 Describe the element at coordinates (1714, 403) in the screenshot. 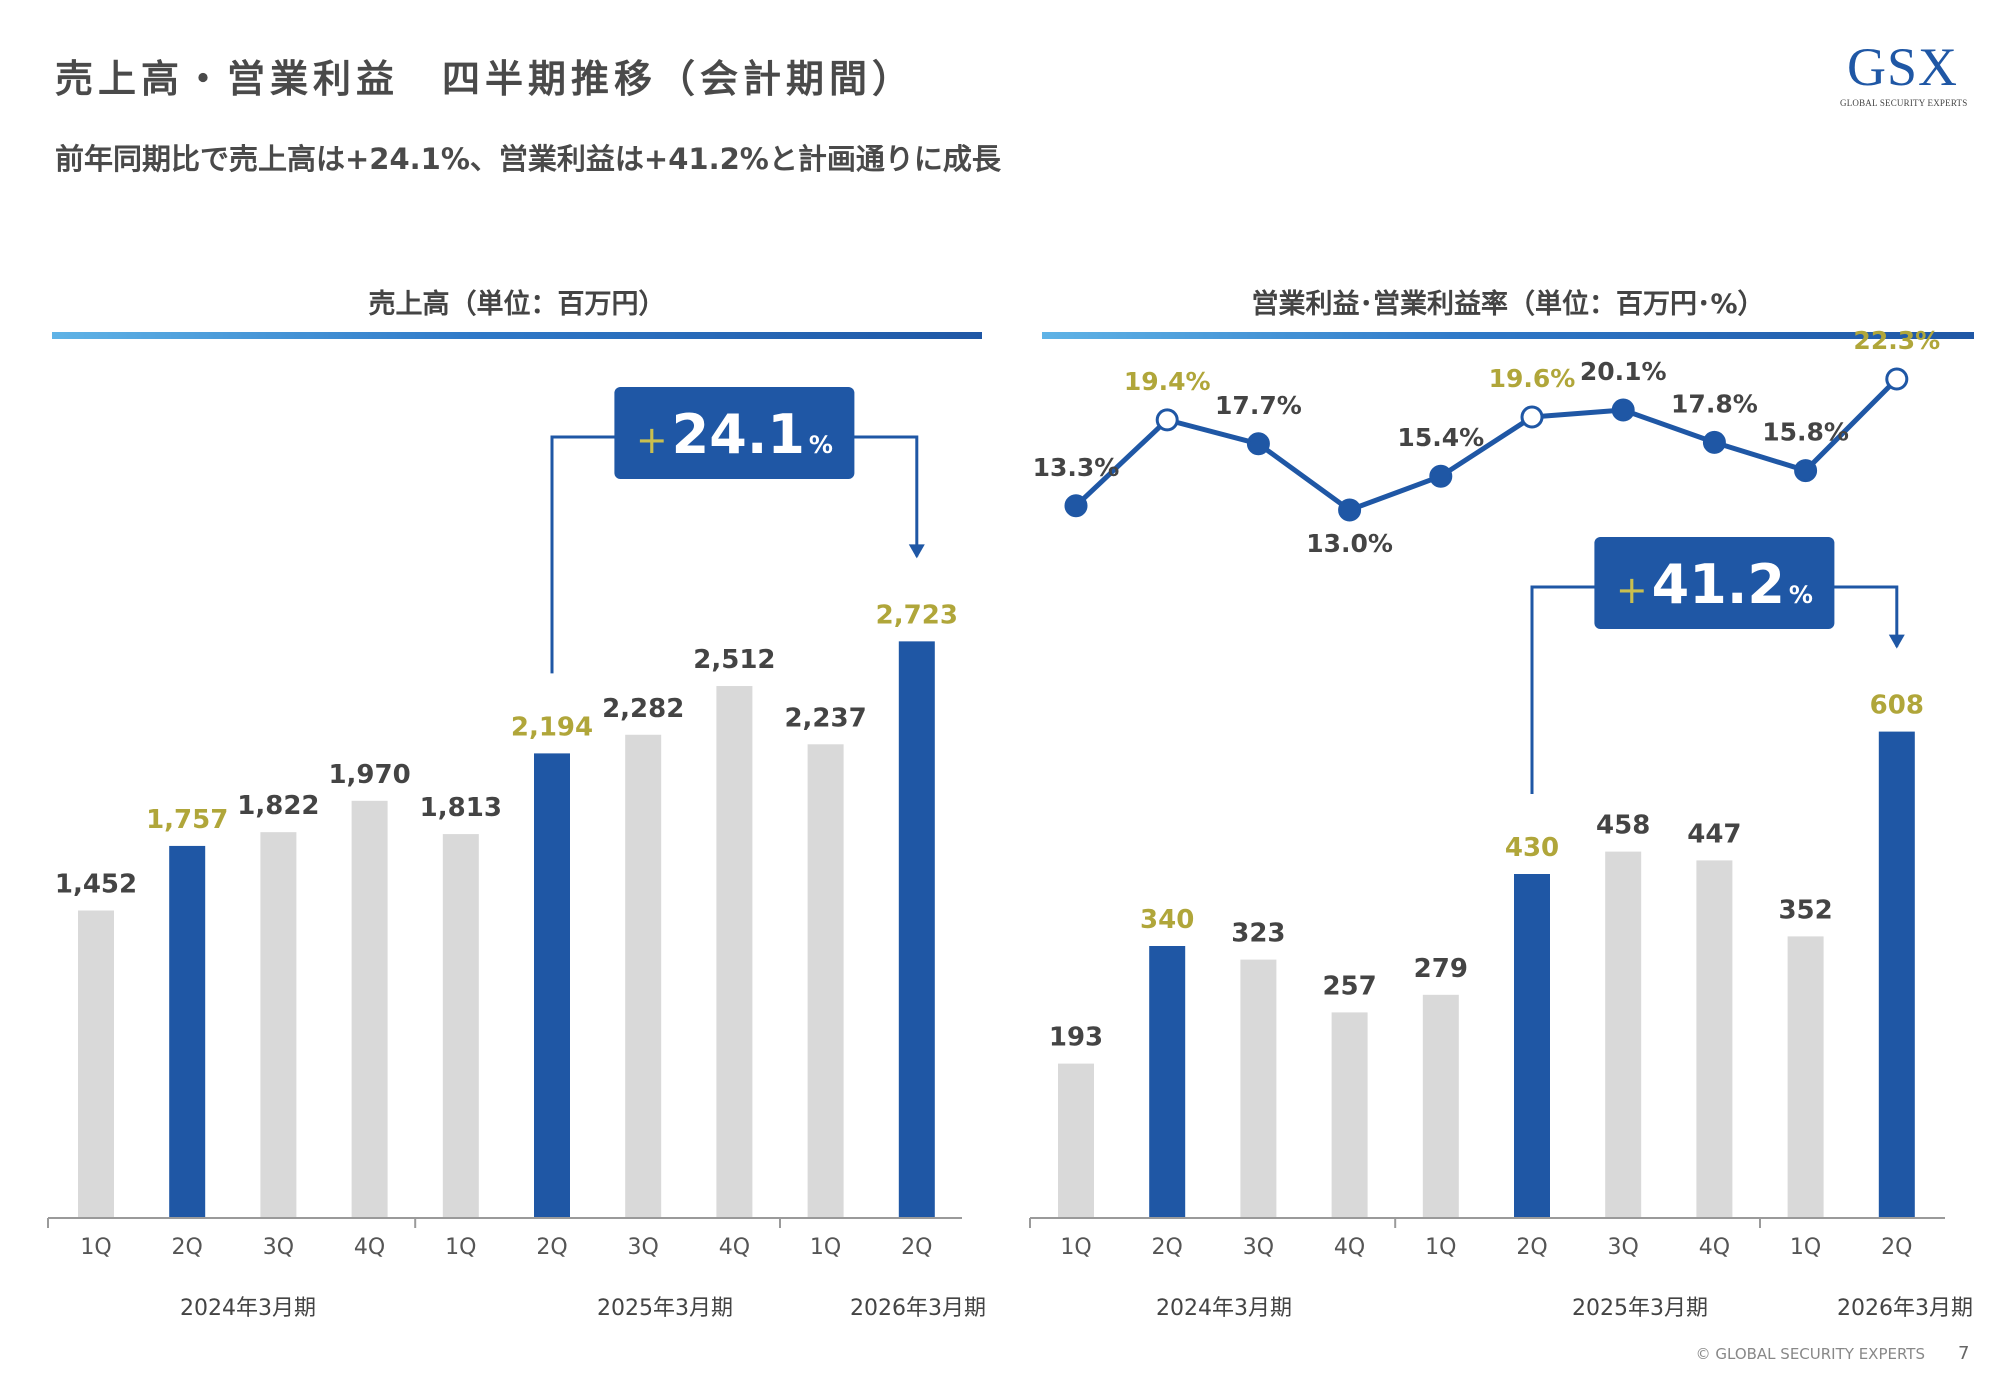

I see `margin-rate-label: 17.8%` at that location.